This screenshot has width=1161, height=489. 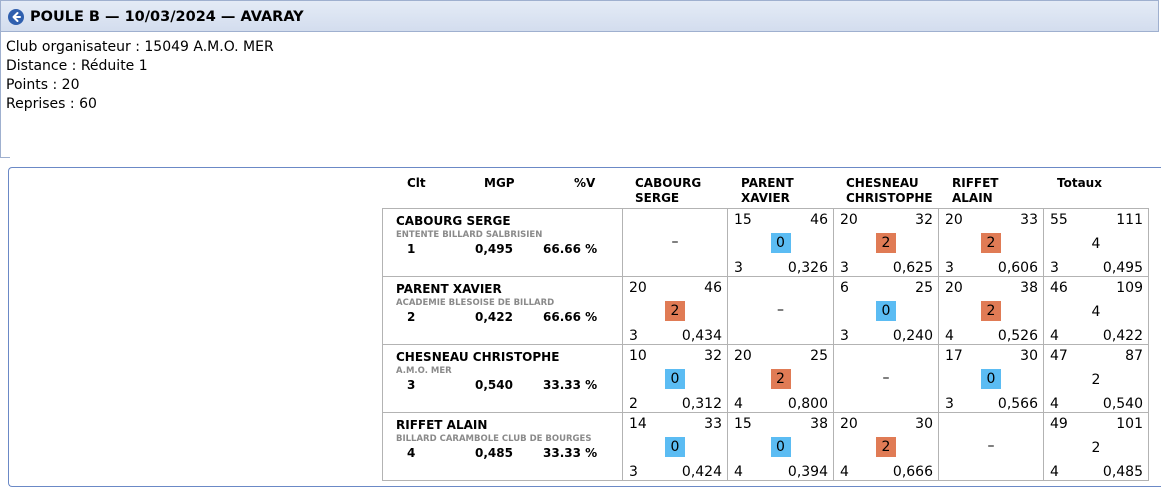 What do you see at coordinates (912, 268) in the screenshot?
I see `match-average: 0,625` at bounding box center [912, 268].